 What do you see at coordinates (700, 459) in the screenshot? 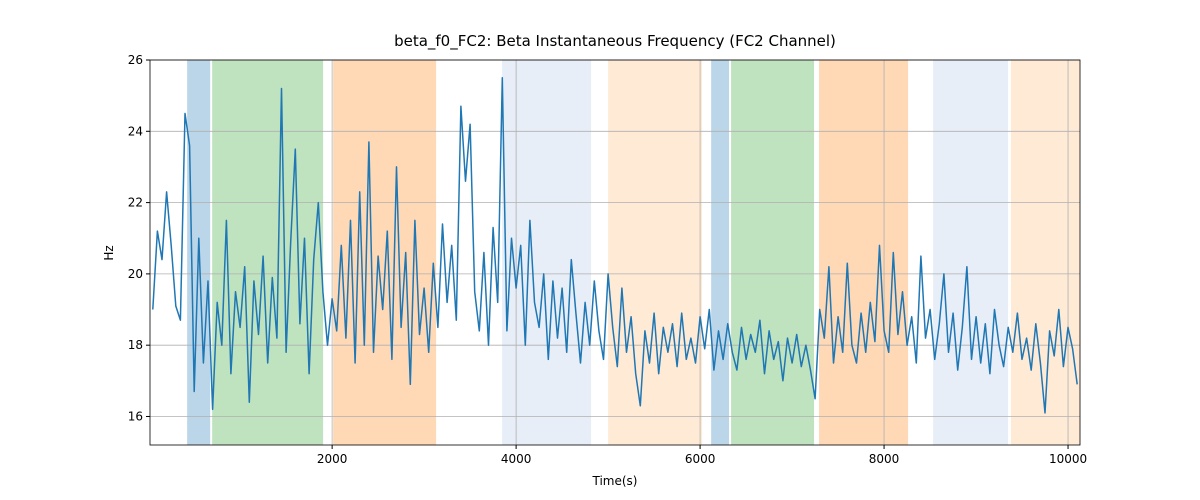
I see `x-tick-label: 6000` at bounding box center [700, 459].